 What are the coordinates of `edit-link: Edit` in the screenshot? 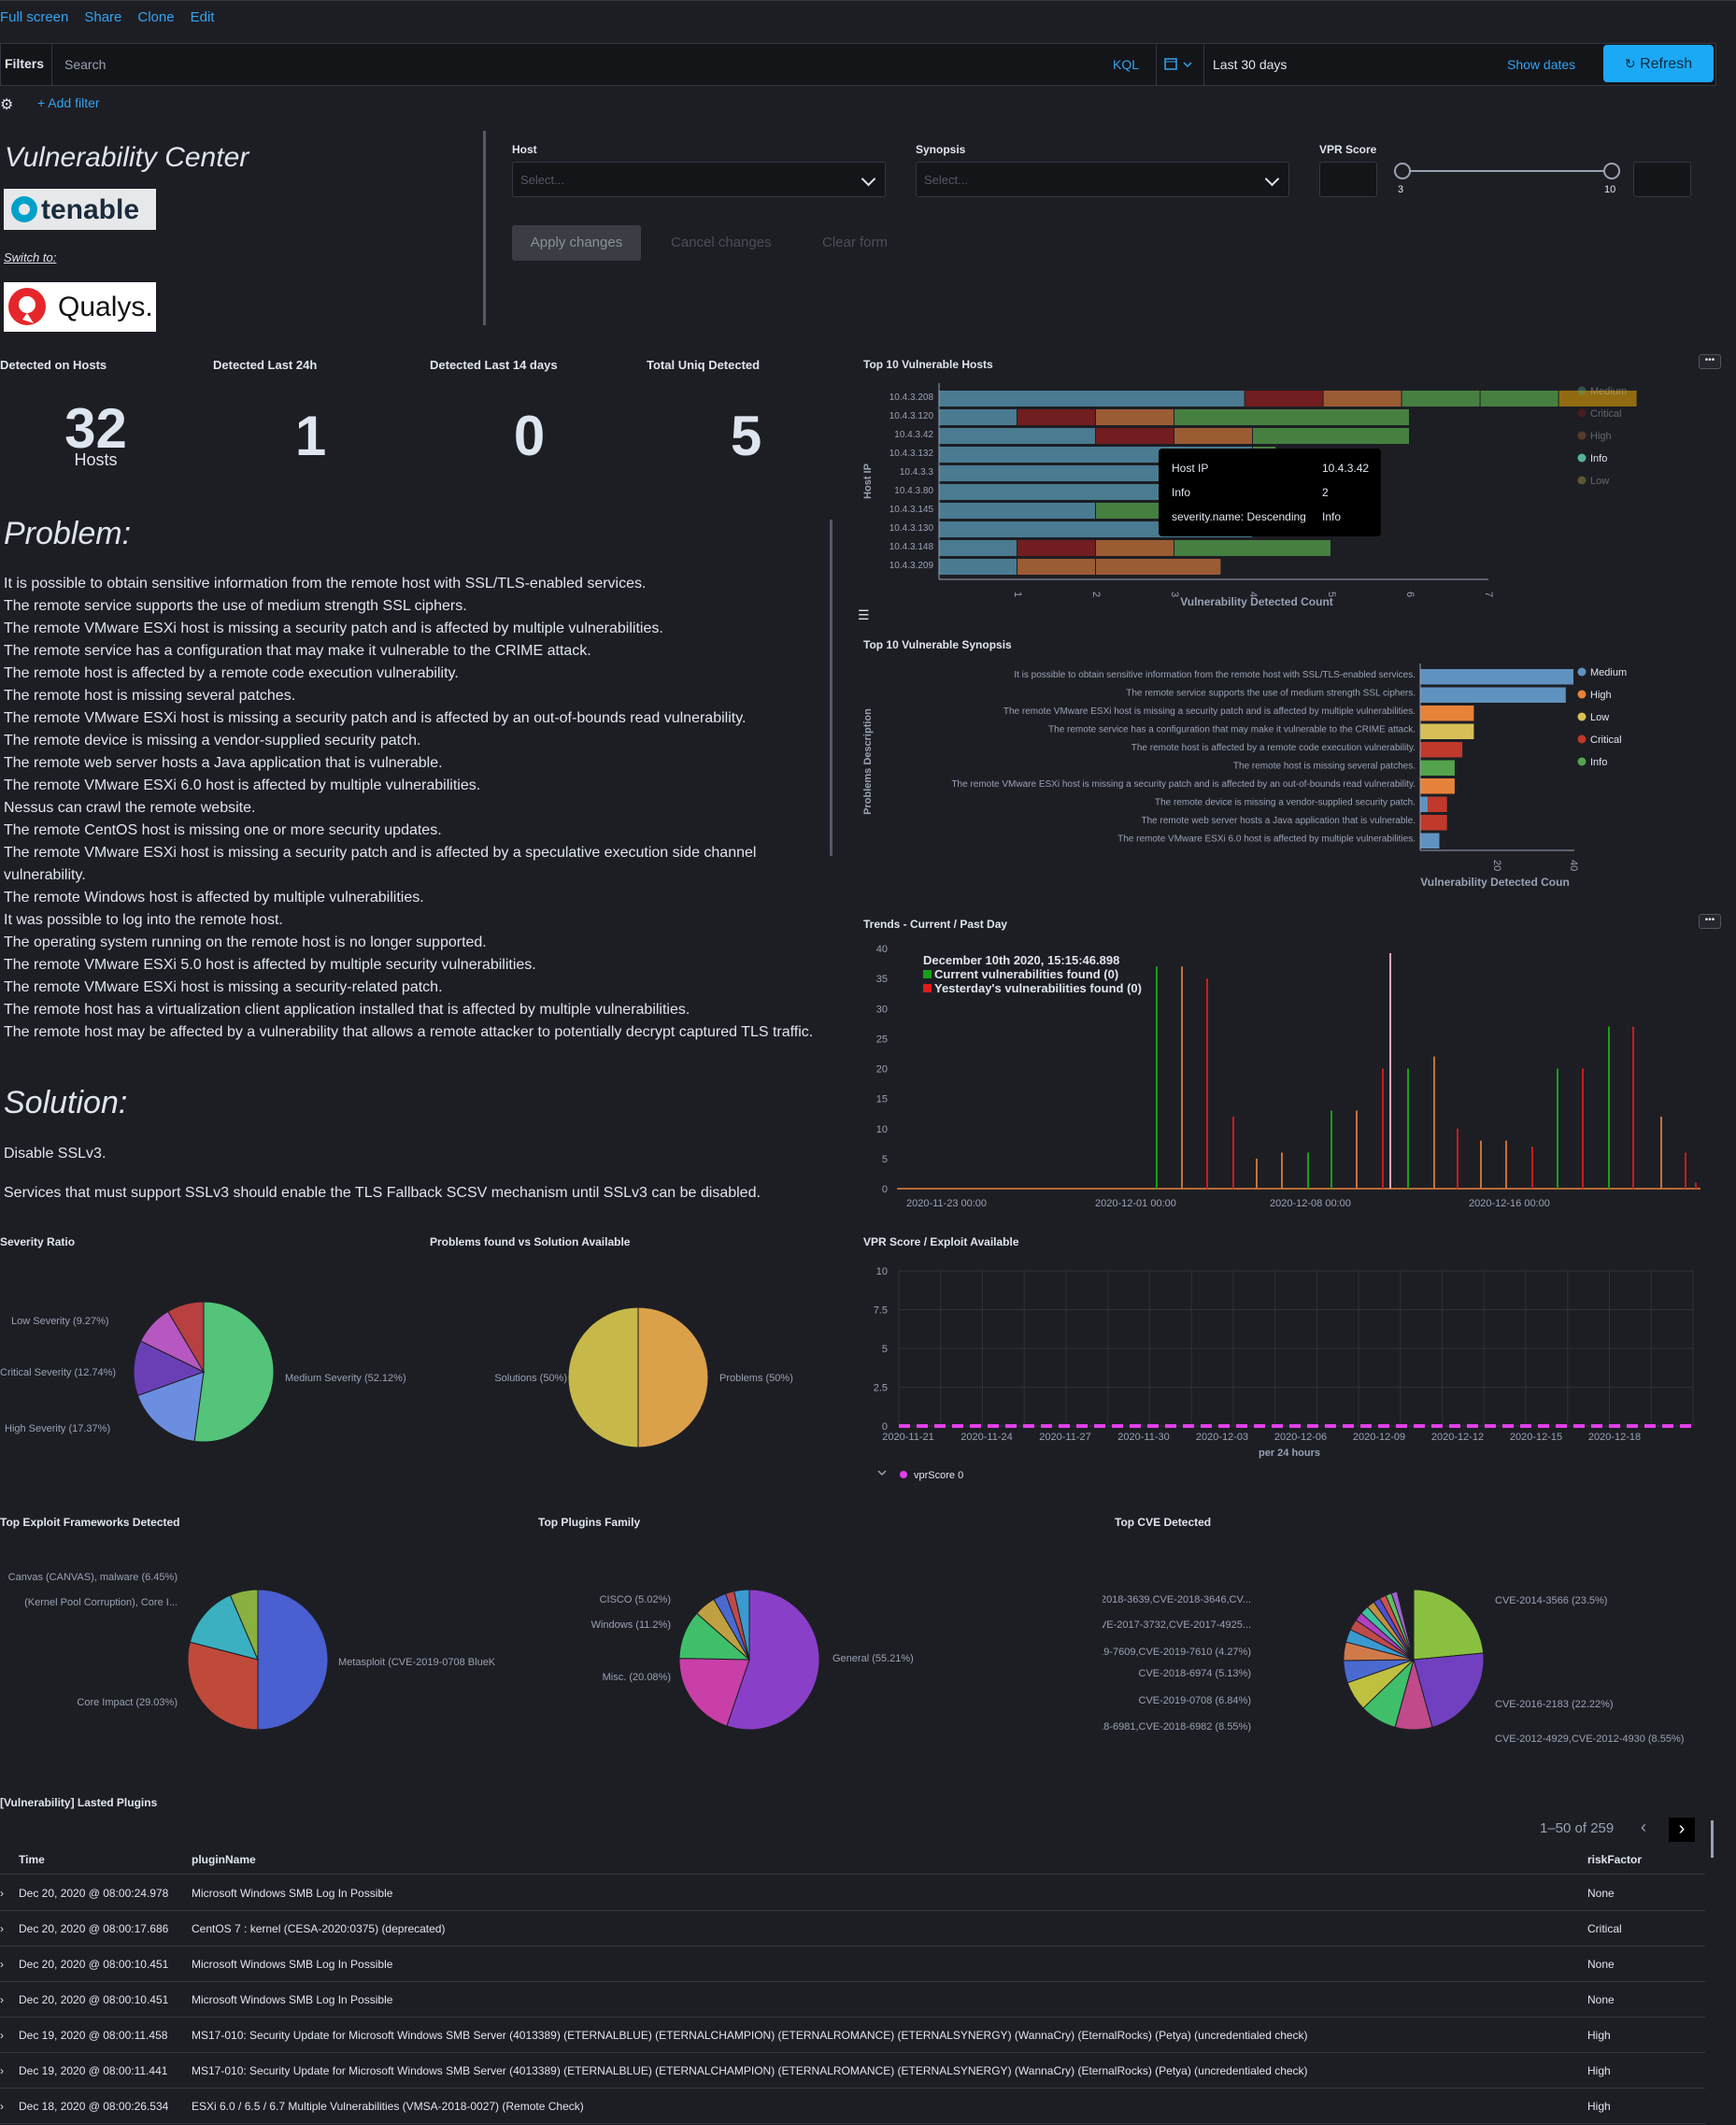 It's located at (202, 17).